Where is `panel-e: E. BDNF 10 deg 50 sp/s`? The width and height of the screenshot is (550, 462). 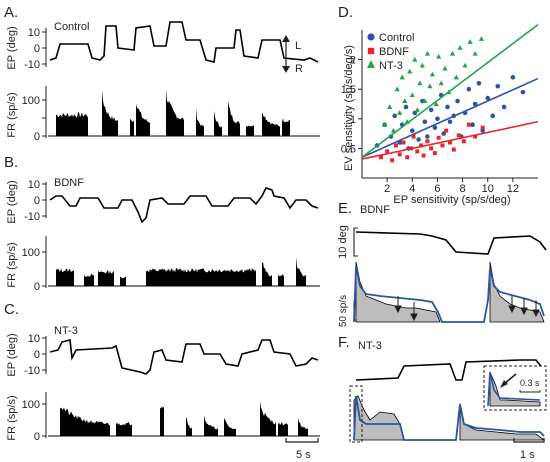 panel-e: E. BDNF 10 deg 50 sp/s is located at coordinates (442, 263).